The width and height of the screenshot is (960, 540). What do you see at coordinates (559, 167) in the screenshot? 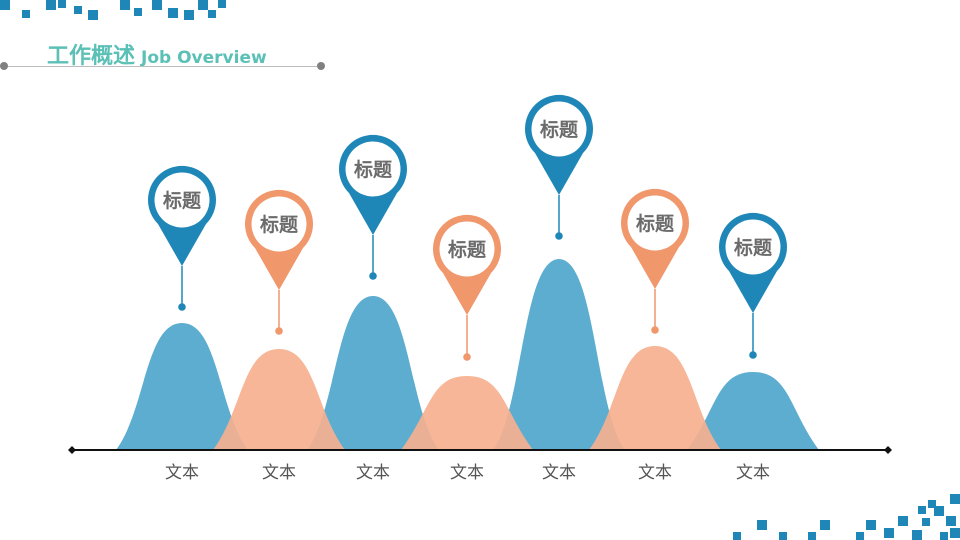
I see `pin-5: 标题` at bounding box center [559, 167].